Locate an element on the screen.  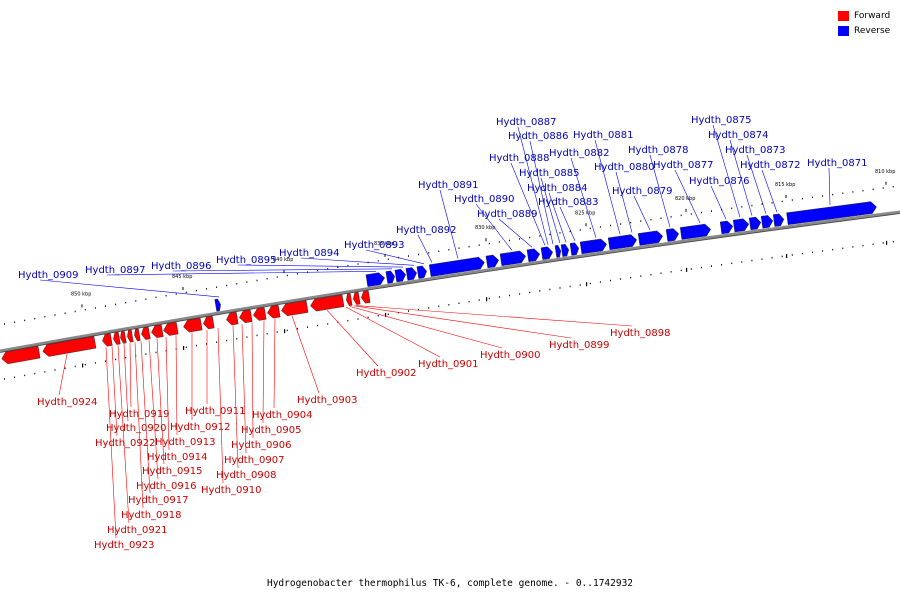
gene-label-hydth-0875: Hydth_0875 is located at coordinates (721, 120).